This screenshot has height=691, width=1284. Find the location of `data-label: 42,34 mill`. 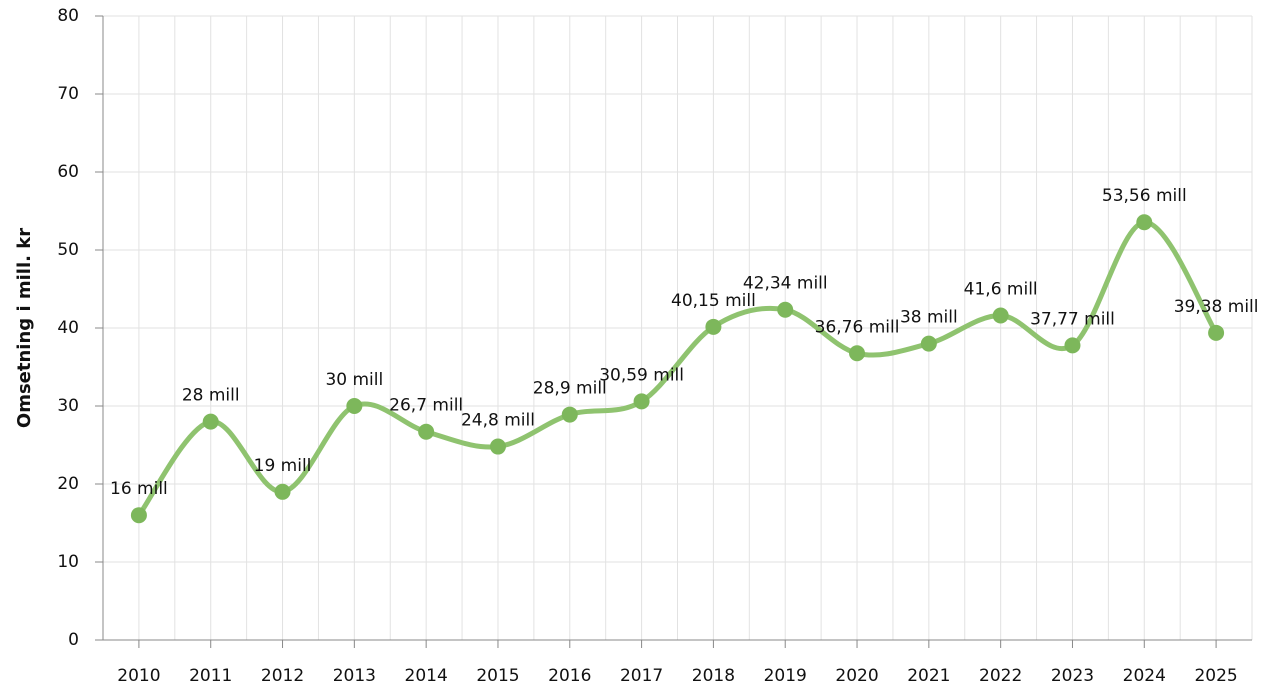

data-label: 42,34 mill is located at coordinates (785, 284).